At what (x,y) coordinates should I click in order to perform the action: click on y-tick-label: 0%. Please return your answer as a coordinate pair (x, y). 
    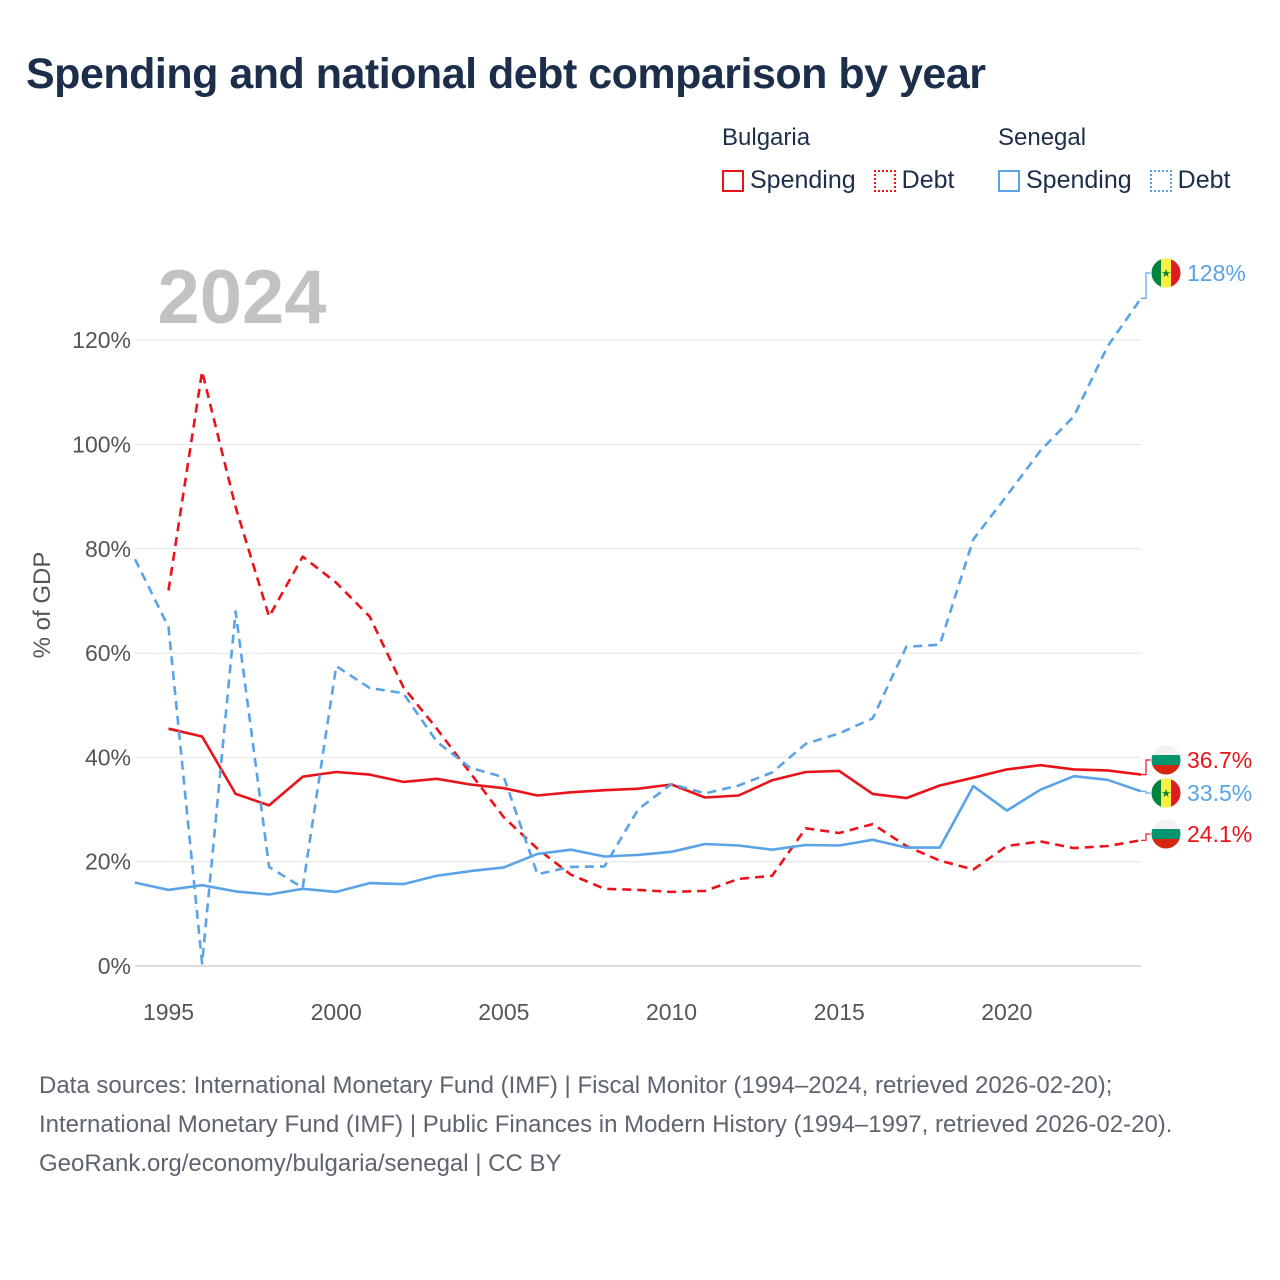
    Looking at the image, I should click on (114, 966).